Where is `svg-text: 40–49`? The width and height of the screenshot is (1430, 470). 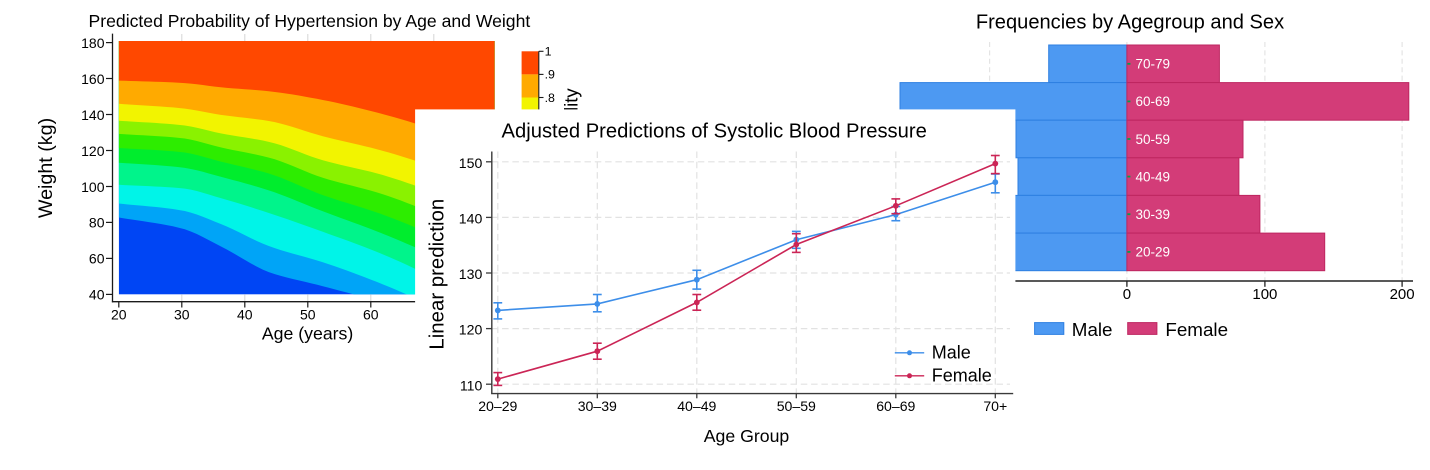
svg-text: 40–49 is located at coordinates (696, 406).